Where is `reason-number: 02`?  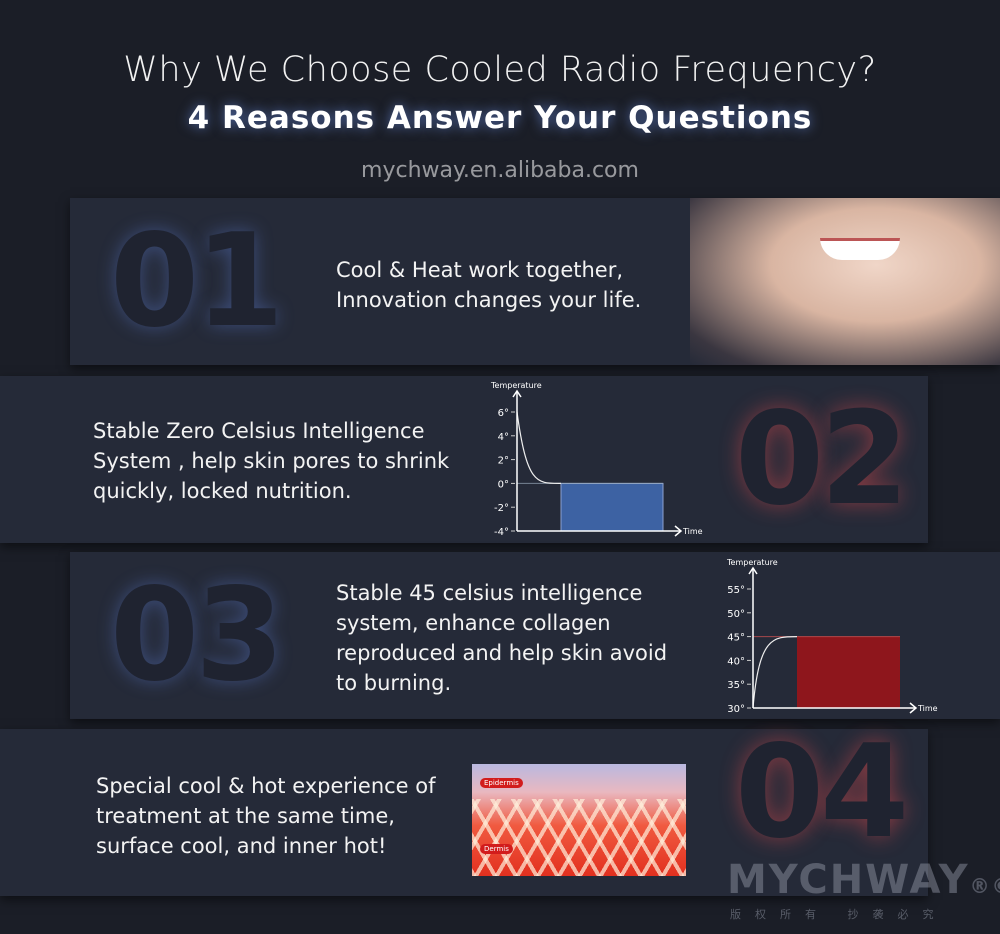 reason-number: 02 is located at coordinates (822, 459).